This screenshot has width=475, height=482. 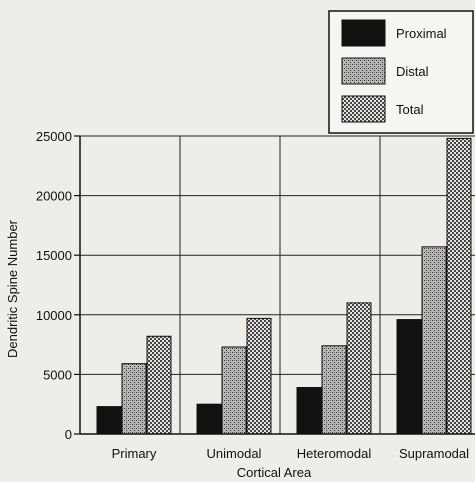 What do you see at coordinates (410, 109) in the screenshot?
I see `legend-label-total: Total` at bounding box center [410, 109].